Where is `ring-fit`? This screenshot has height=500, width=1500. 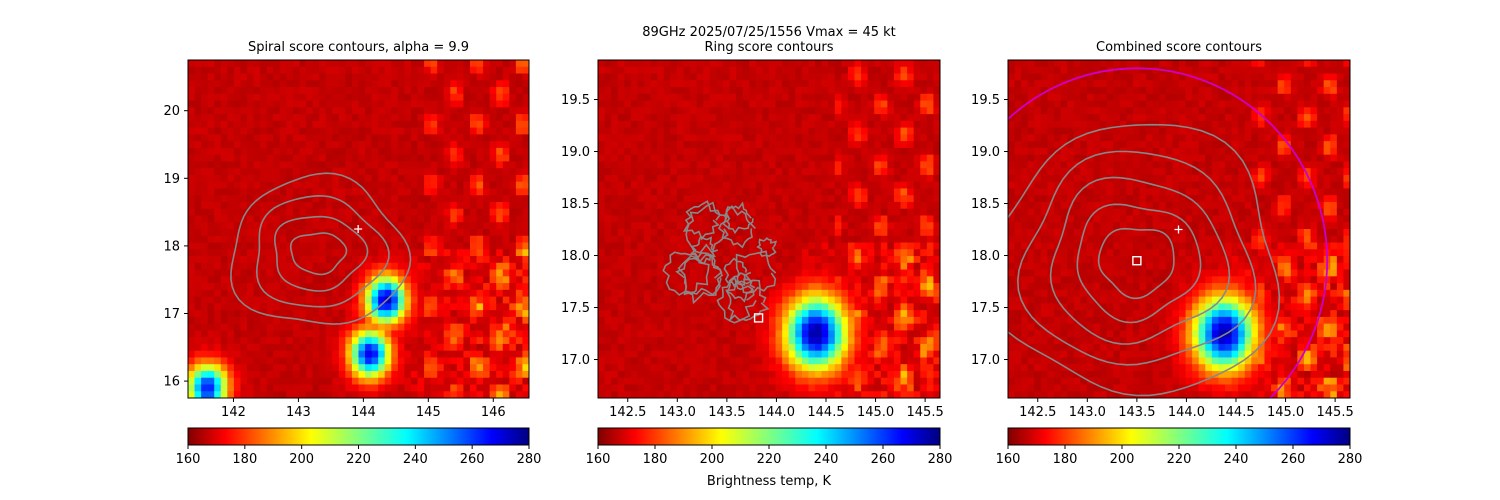 ring-fit is located at coordinates (1168, 232).